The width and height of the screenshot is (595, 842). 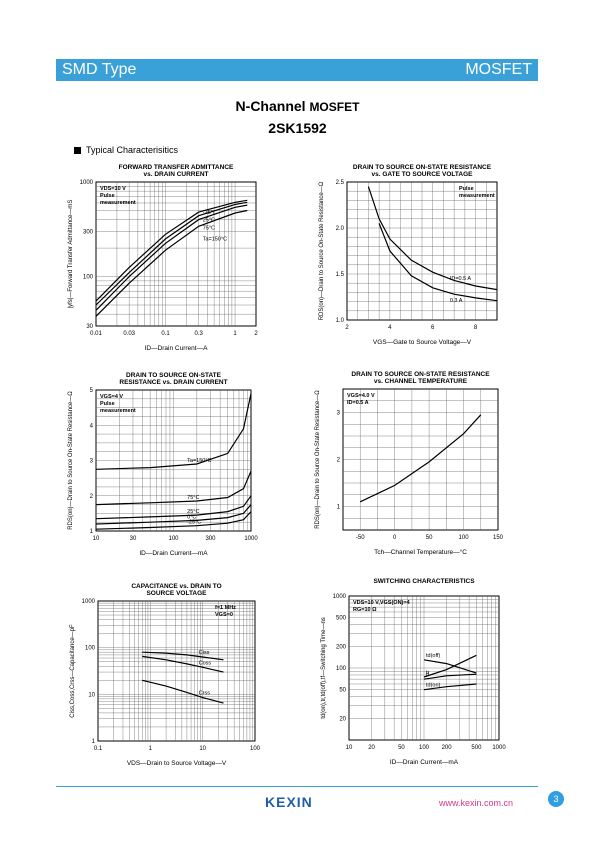 I want to click on chart-subtitle: vs. DRAIN CURRENT, so click(x=175, y=174).